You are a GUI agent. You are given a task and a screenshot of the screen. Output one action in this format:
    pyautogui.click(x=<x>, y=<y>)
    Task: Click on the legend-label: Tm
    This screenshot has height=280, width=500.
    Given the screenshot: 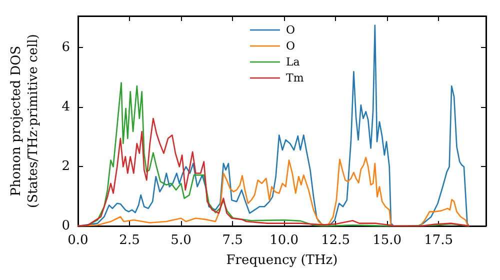 What is the action you would take?
    pyautogui.click(x=295, y=78)
    